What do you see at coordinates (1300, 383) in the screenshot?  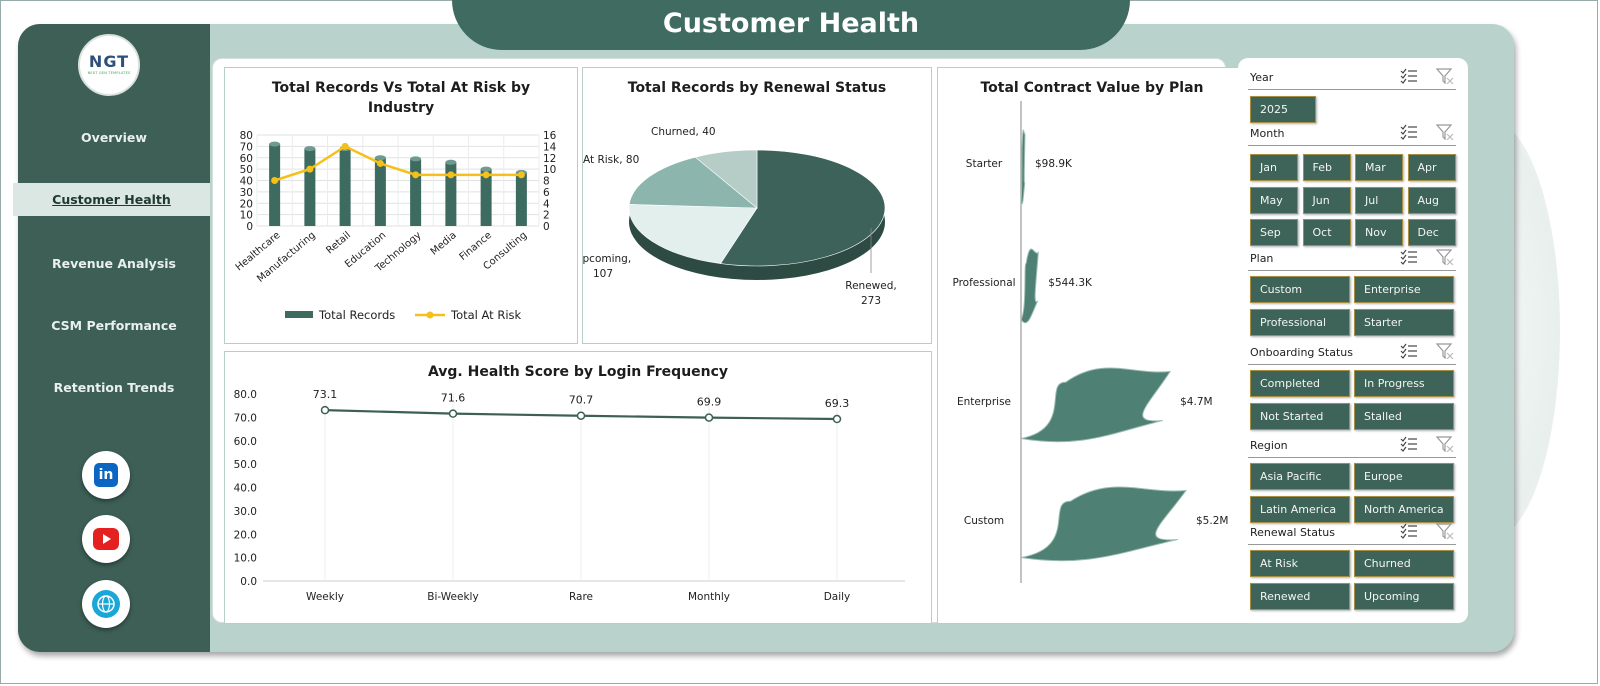 I see `slicer-option-onboarding-completed: Completed` at bounding box center [1300, 383].